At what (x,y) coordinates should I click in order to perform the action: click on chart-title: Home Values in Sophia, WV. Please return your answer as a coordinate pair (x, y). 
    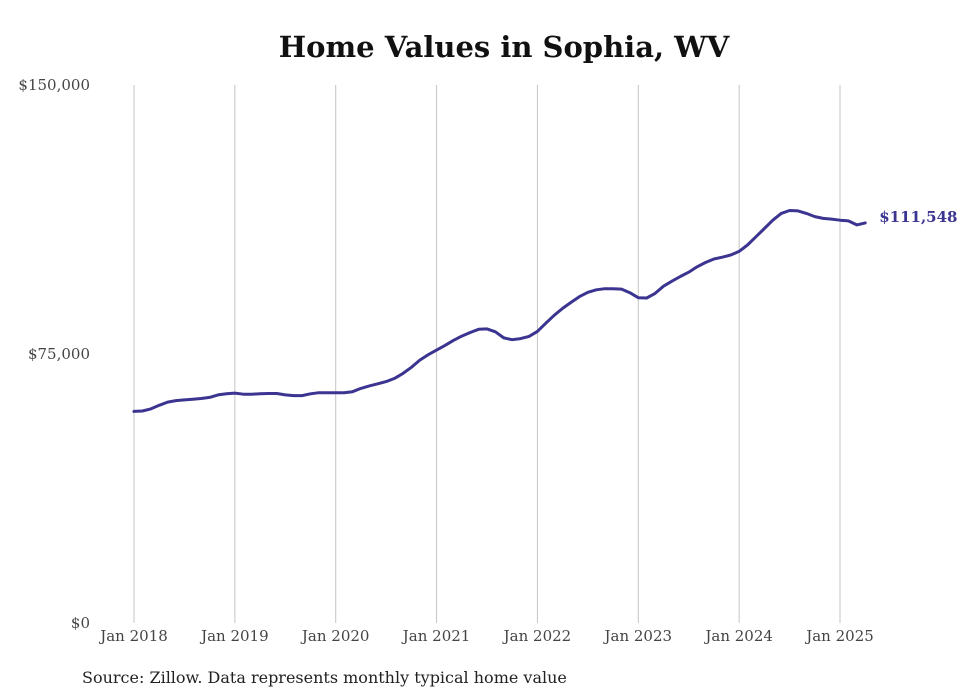
    Looking at the image, I should click on (504, 47).